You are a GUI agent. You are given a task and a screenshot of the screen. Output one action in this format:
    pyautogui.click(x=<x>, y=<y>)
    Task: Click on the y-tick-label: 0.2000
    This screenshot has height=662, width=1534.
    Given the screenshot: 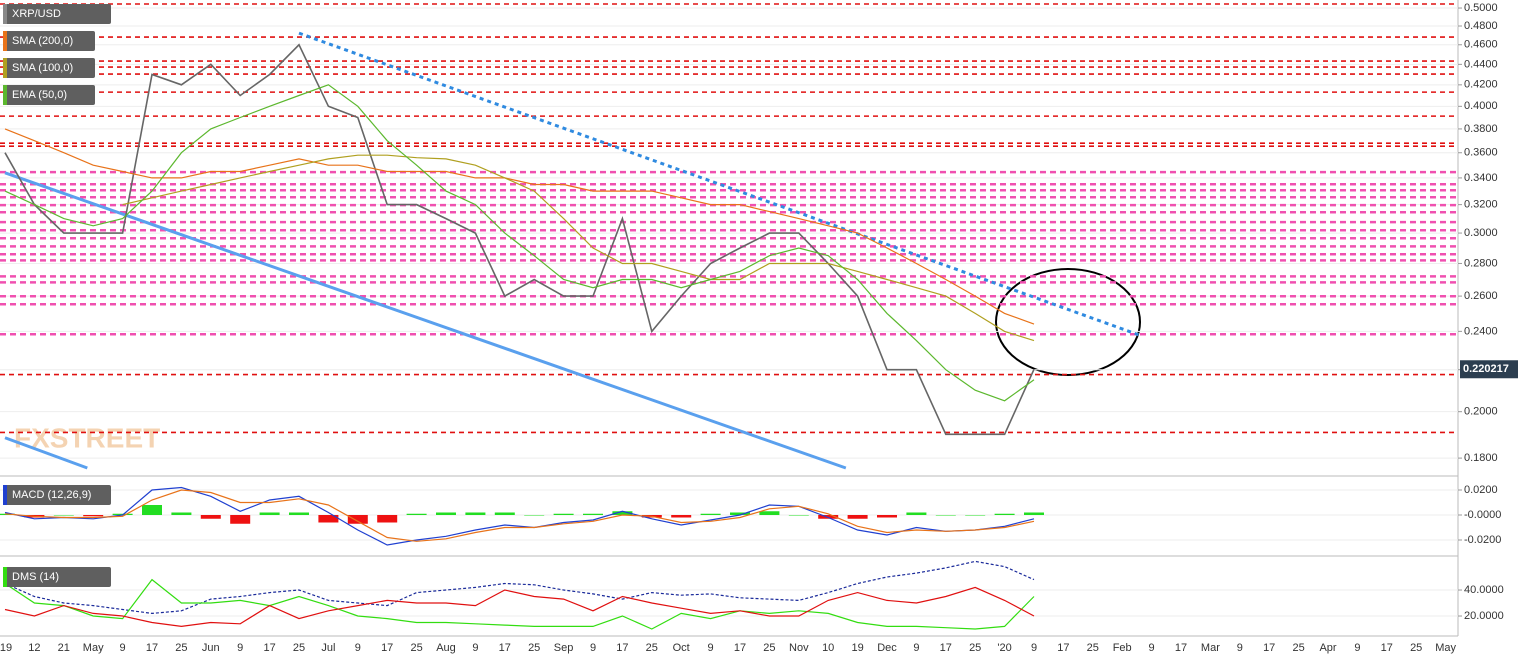 What is the action you would take?
    pyautogui.click(x=1481, y=412)
    